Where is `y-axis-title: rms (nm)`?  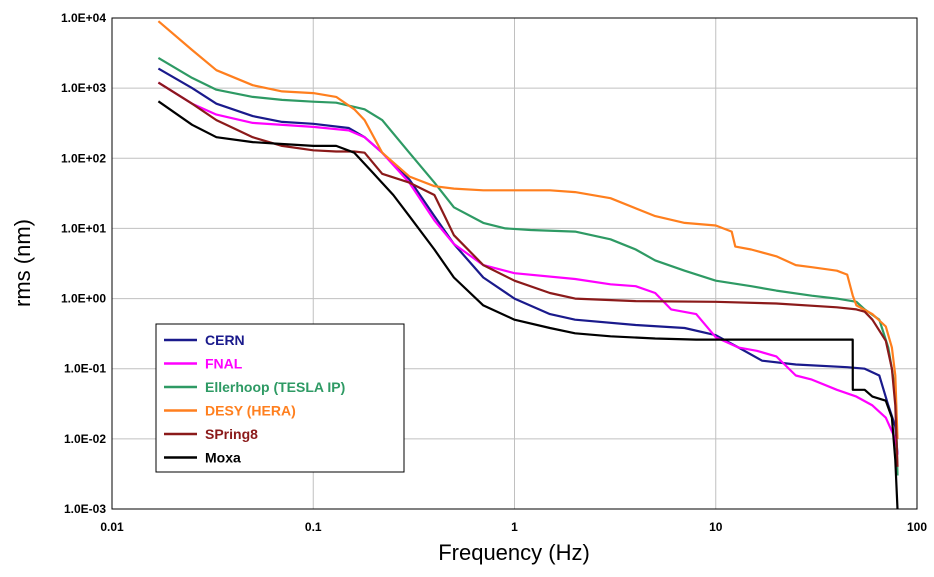
y-axis-title: rms (nm) is located at coordinates (22, 263).